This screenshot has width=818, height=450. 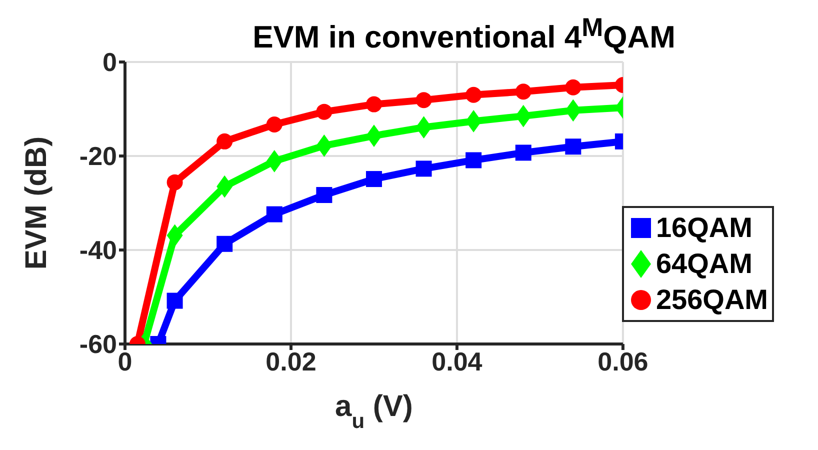 I want to click on y-tick-label: 0, so click(x=109, y=62).